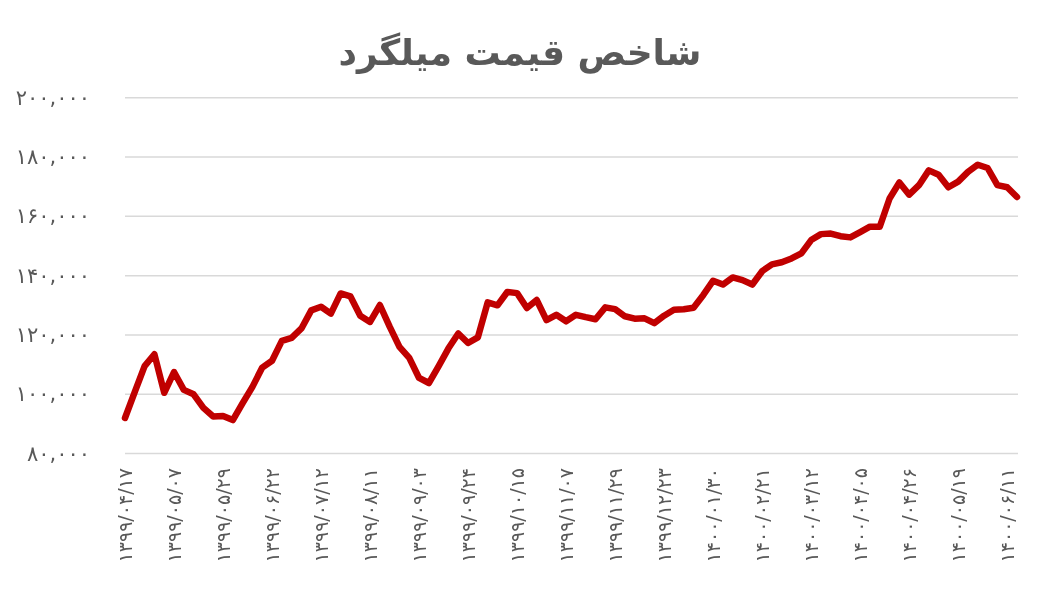 The image size is (1042, 615). Describe the element at coordinates (125, 515) in the screenshot. I see `x-tick-label: ۱۳۹۹/۰۴/۱۷` at that location.